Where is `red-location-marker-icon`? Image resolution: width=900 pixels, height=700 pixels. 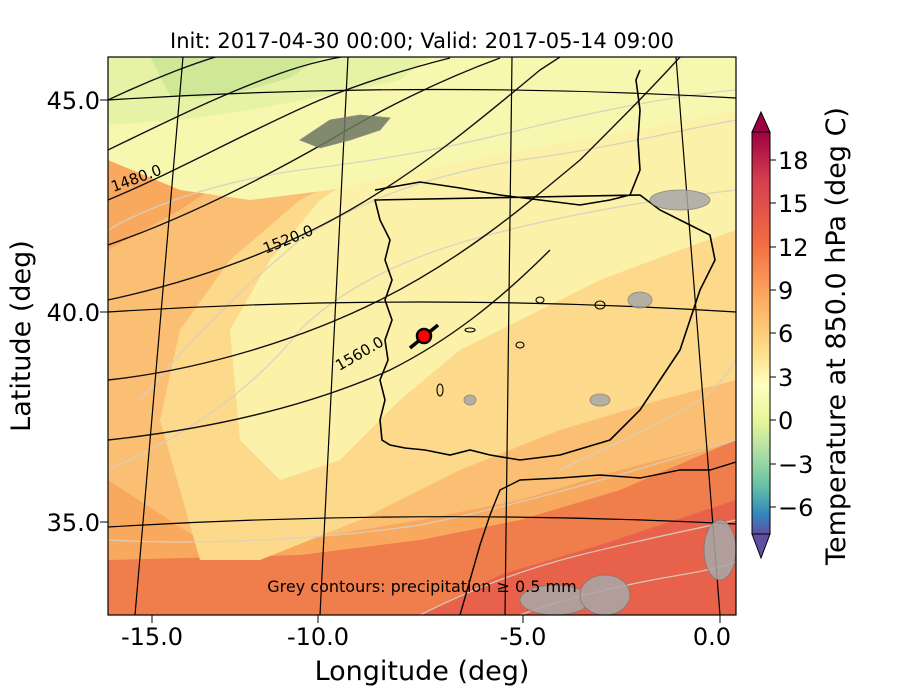
red-location-marker-icon is located at coordinates (424, 336).